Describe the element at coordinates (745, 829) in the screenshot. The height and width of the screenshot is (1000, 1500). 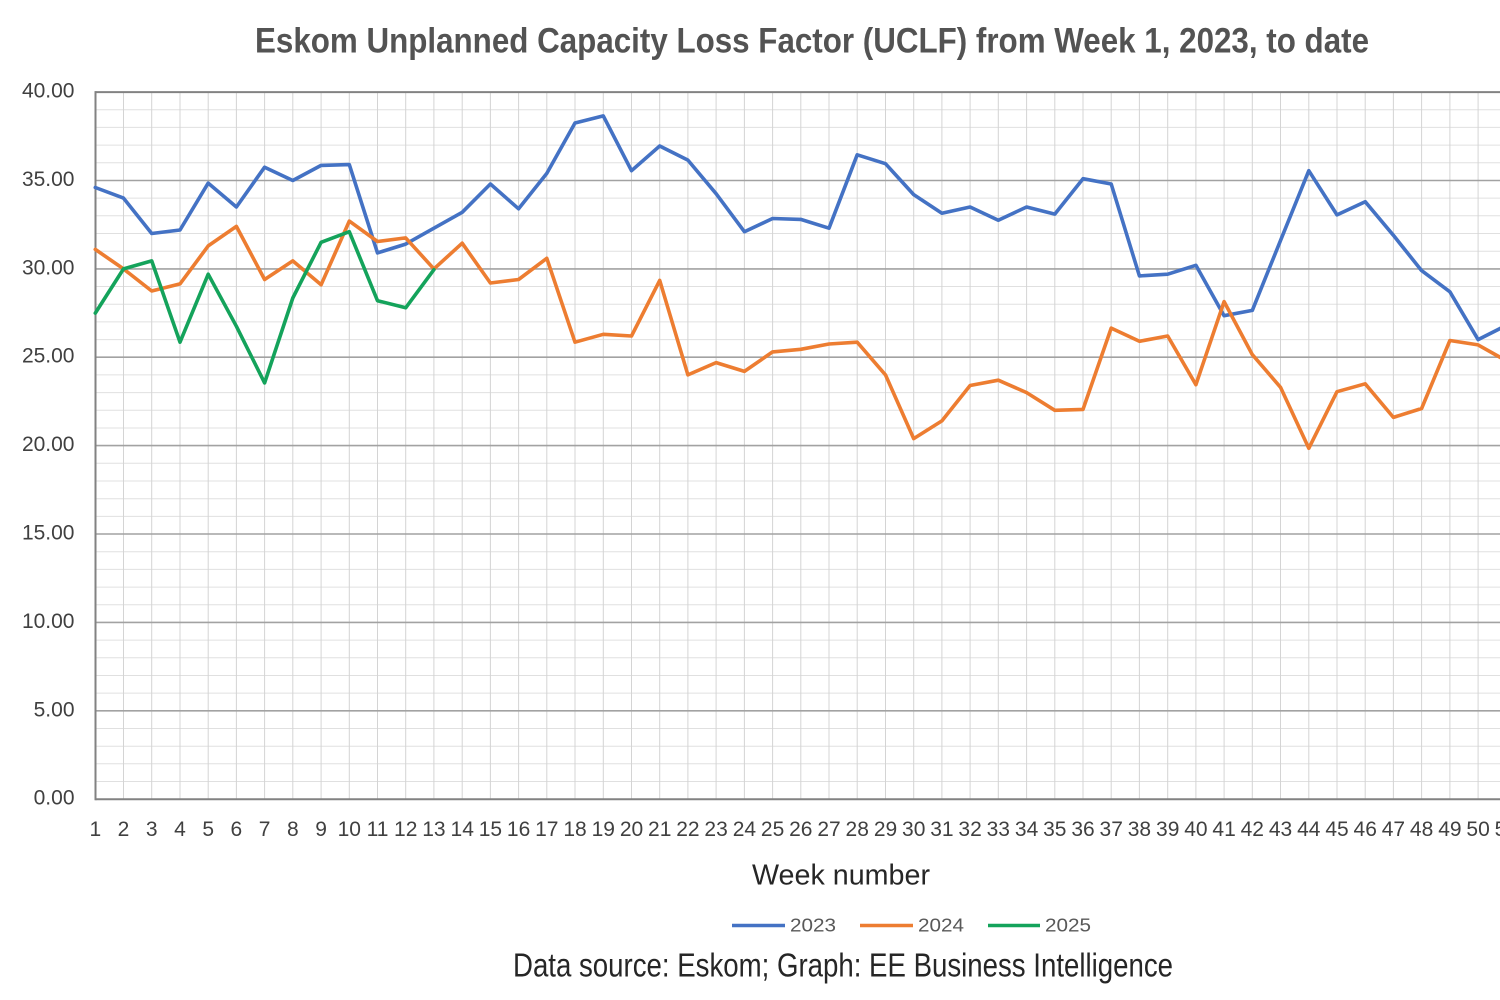
I see `svg-text: 24` at that location.